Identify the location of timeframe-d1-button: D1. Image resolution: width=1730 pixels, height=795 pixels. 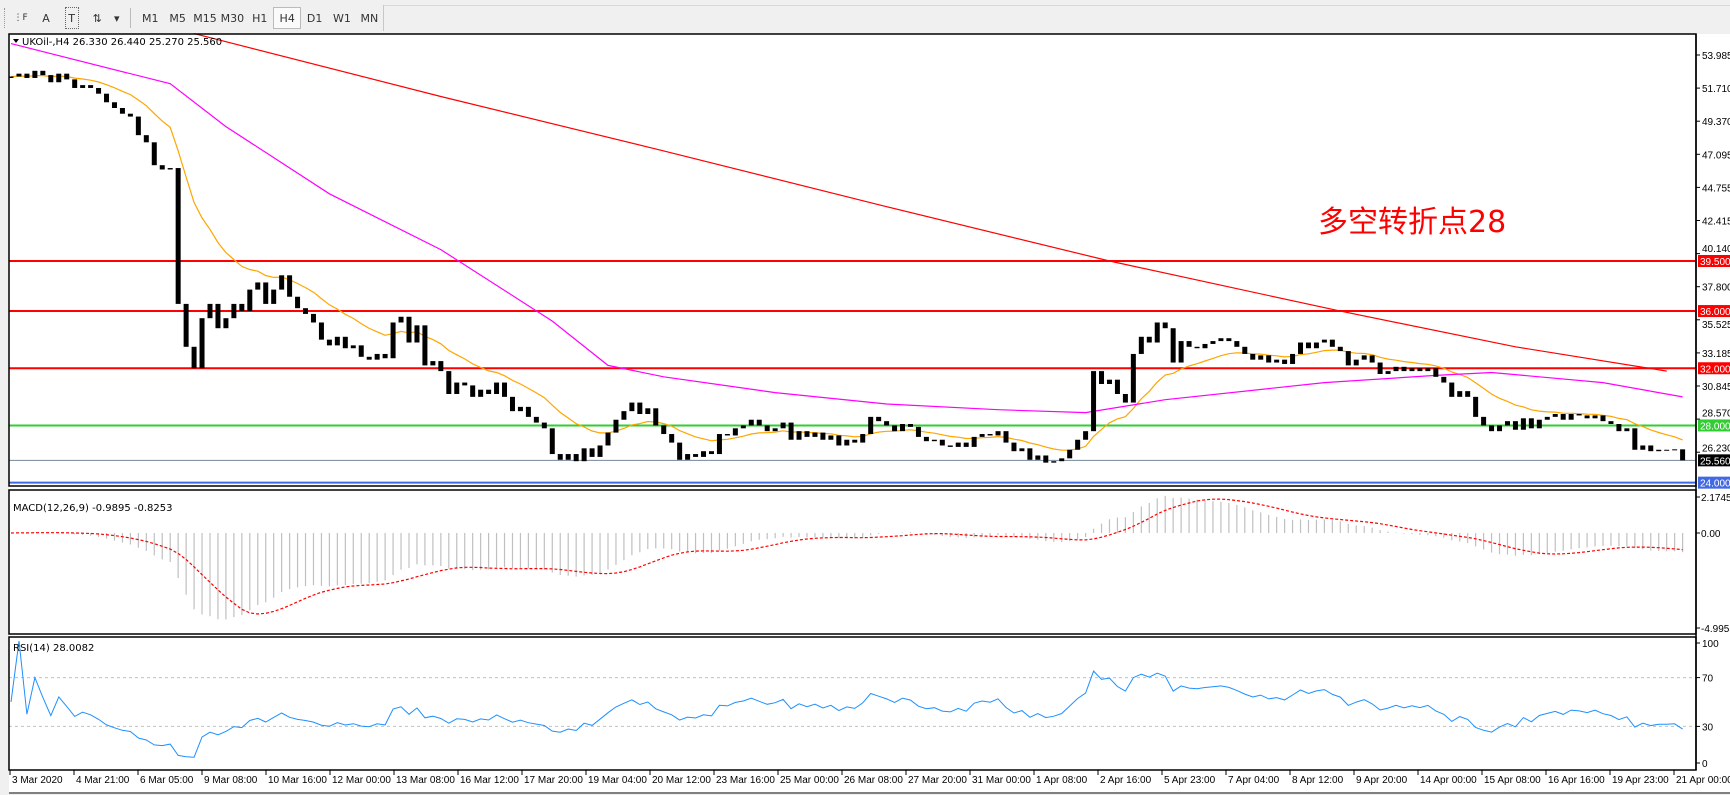
(314, 18).